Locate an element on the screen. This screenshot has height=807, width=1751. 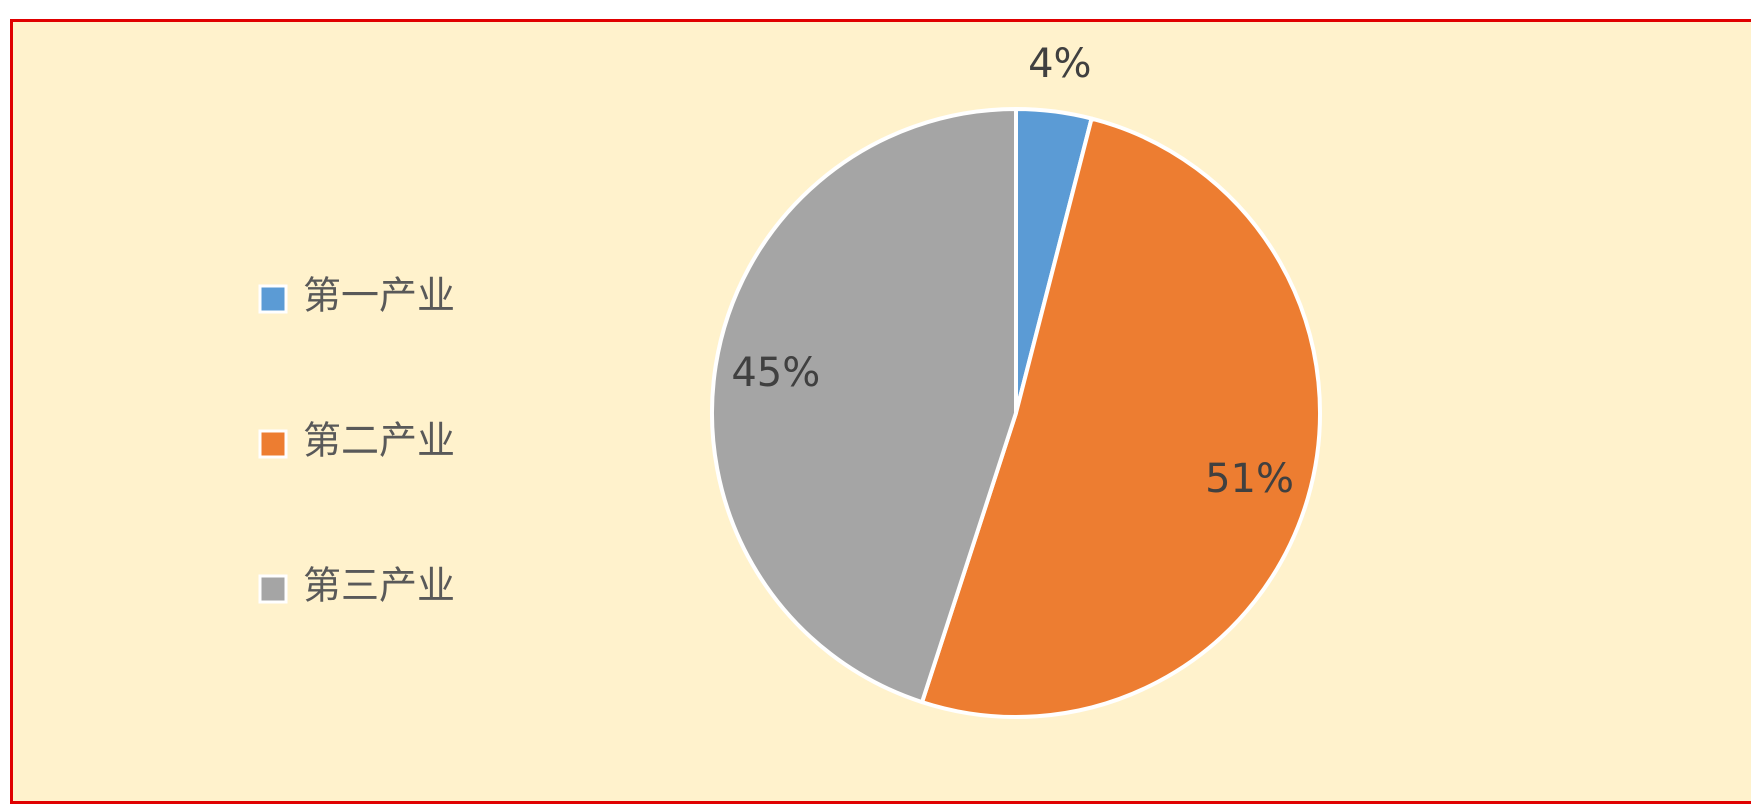
legend-label: 第二产业 is located at coordinates (379, 441).